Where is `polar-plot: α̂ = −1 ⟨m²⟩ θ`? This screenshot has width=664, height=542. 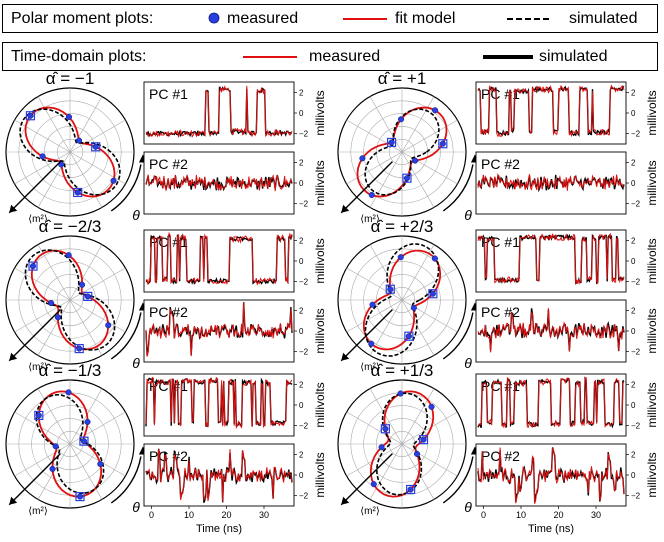
polar-plot: α̂ = −1 ⟨m²⟩ θ is located at coordinates (76, 147).